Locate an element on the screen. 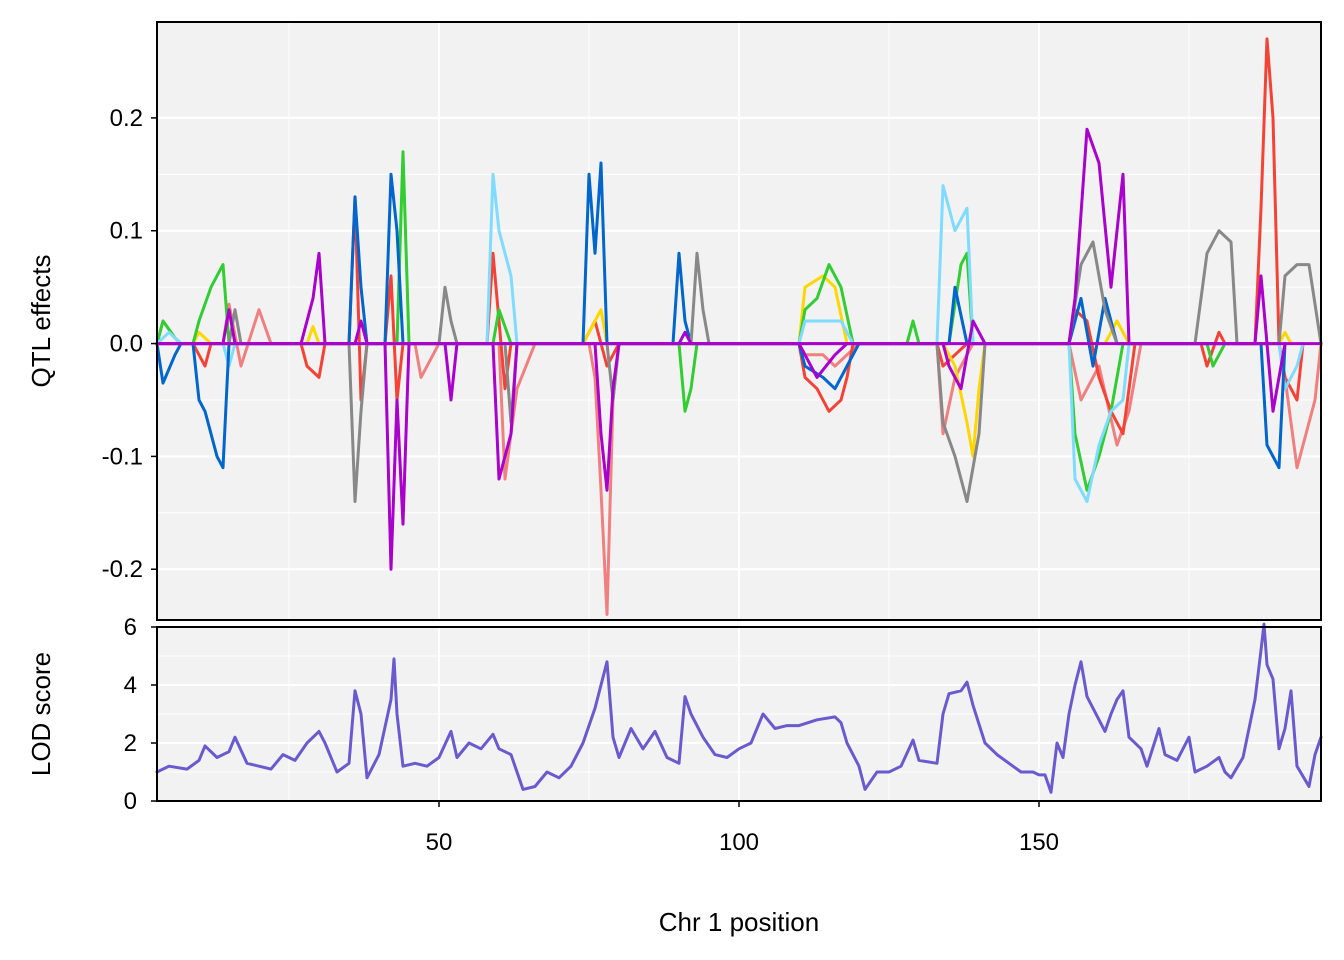 This screenshot has width=1344, height=960. lod-y-axis-title: LOD score is located at coordinates (41, 714).